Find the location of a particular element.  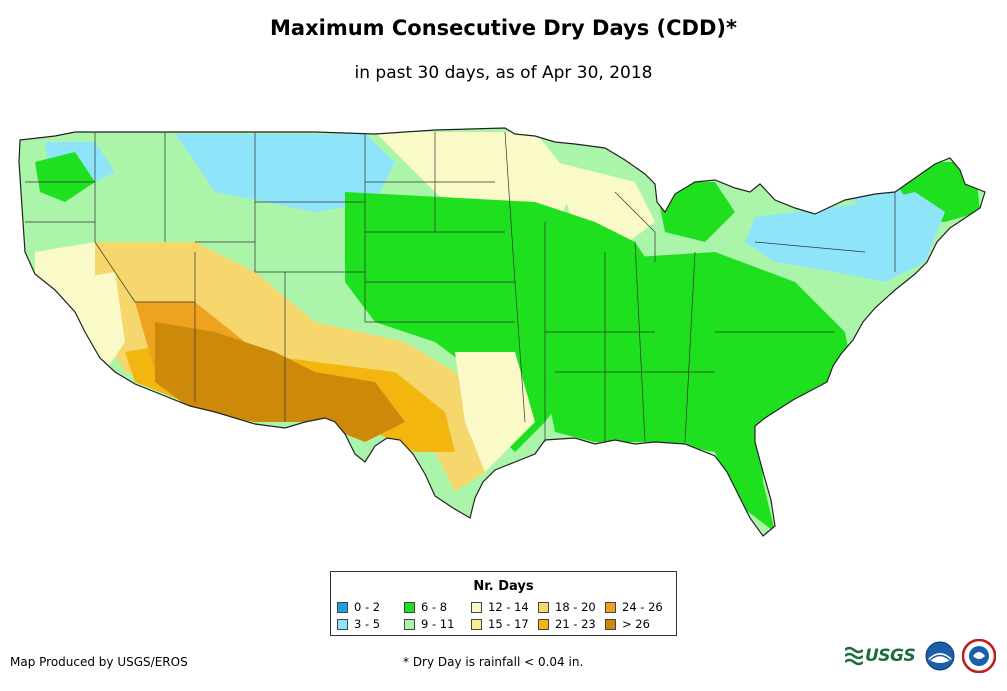

legend-item: 0 - 2 is located at coordinates (370, 607).